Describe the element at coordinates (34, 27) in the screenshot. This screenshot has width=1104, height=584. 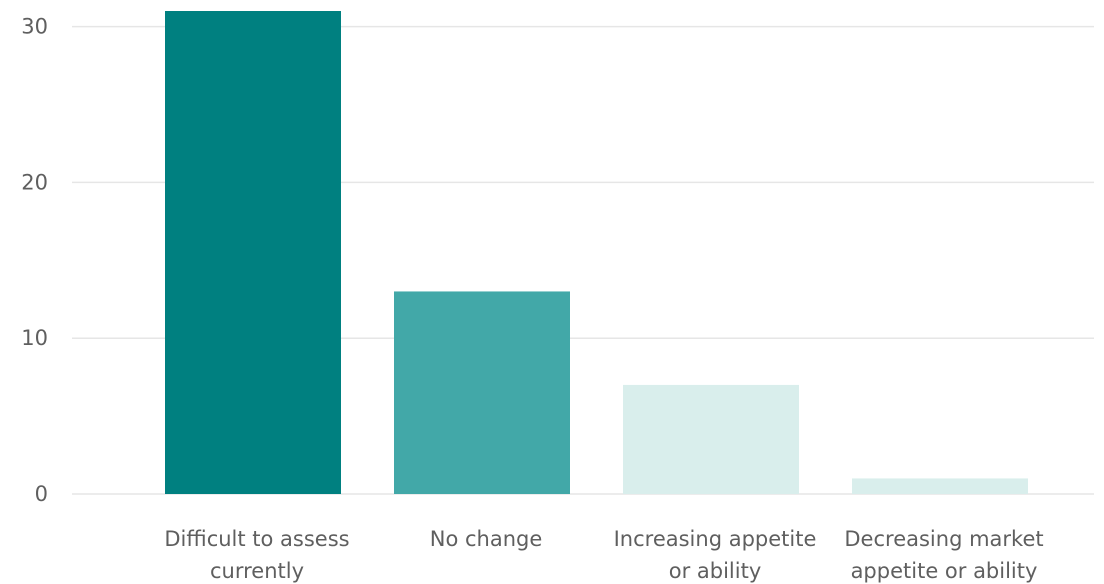
I see `y-tick-label: 30` at that location.